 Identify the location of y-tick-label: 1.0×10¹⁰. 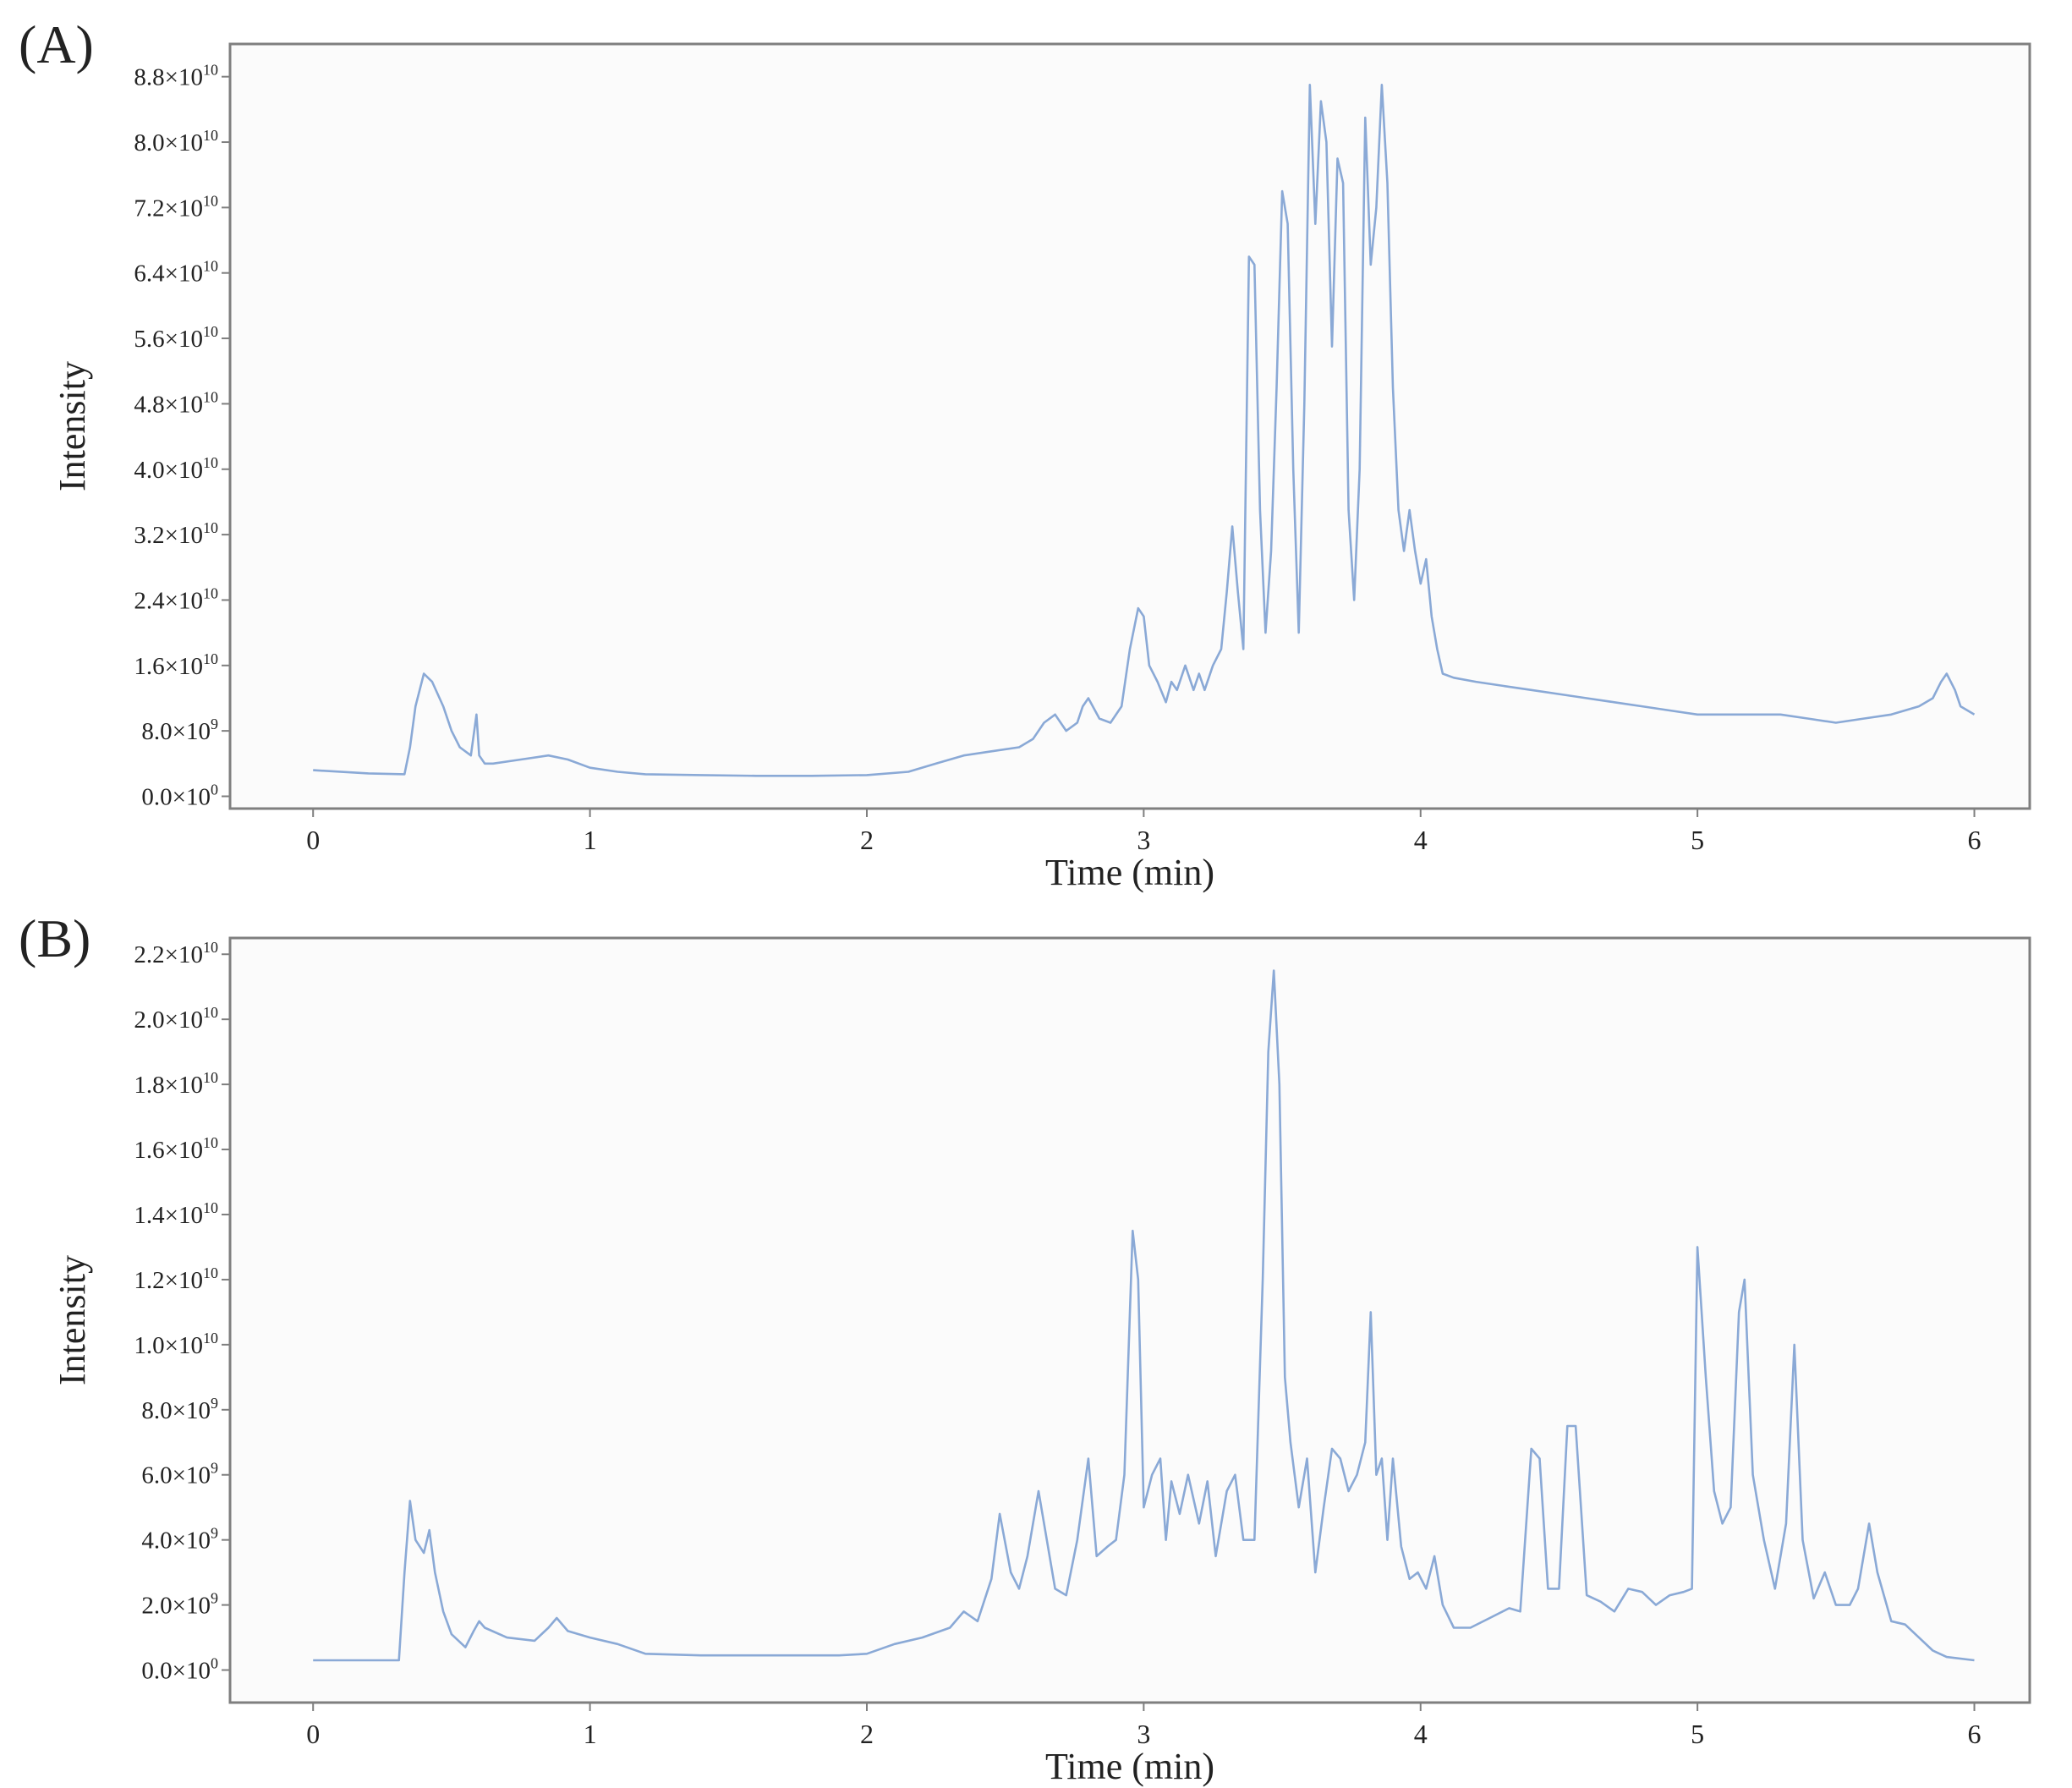
(176, 1345).